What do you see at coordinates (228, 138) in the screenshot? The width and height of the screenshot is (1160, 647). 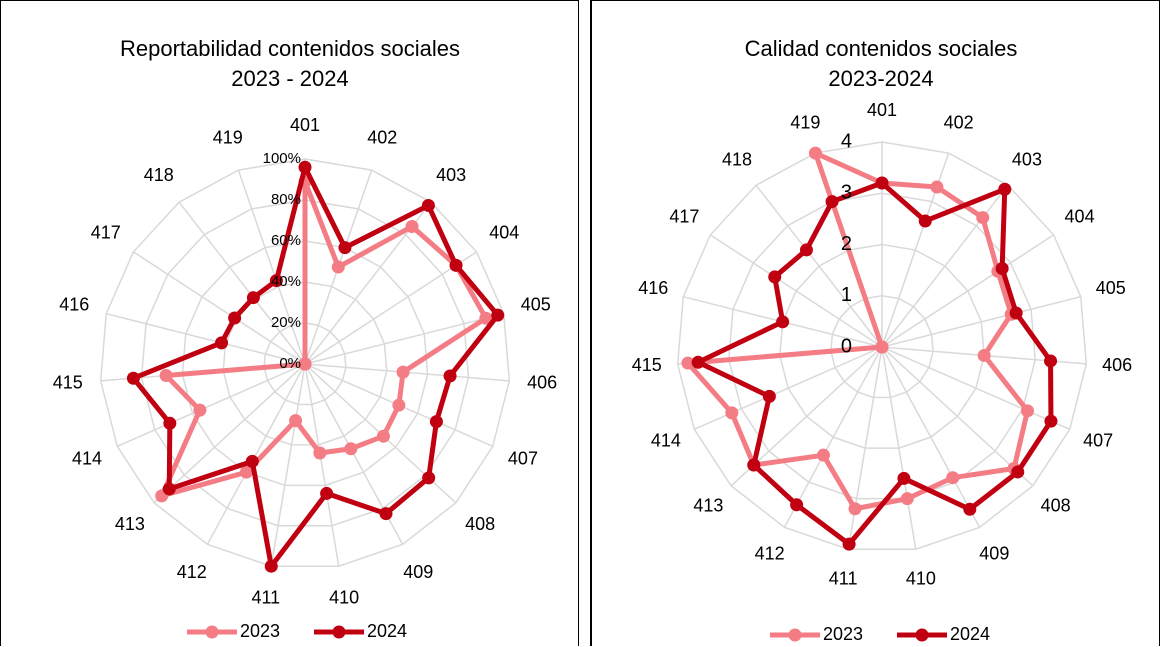 I see `category-label: 419` at bounding box center [228, 138].